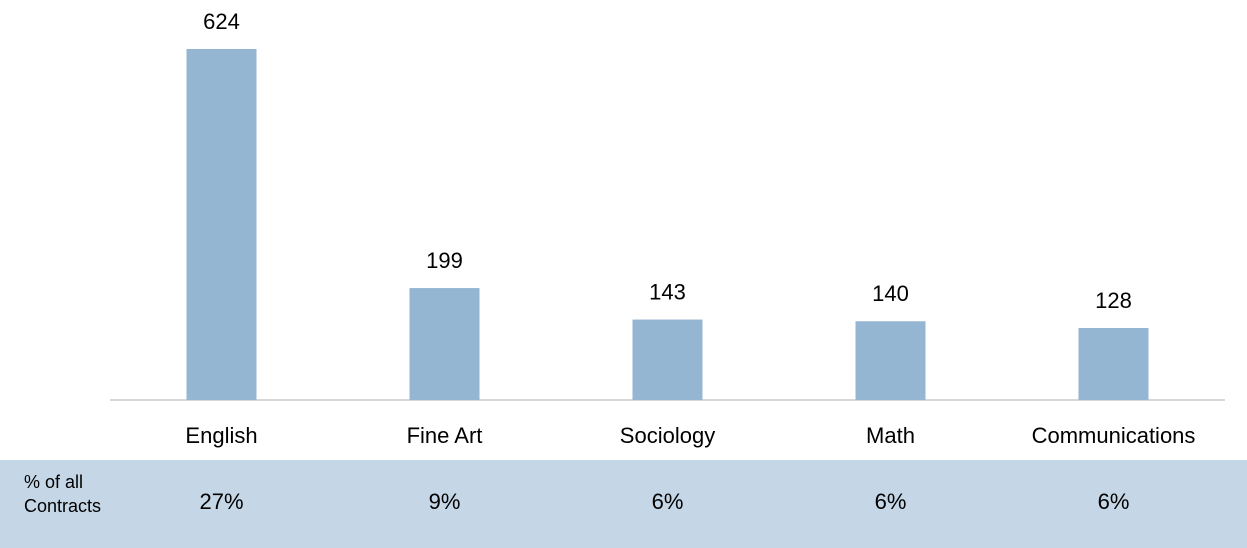  Describe the element at coordinates (63, 494) in the screenshot. I see `table-row-label: % of all Contracts` at that location.